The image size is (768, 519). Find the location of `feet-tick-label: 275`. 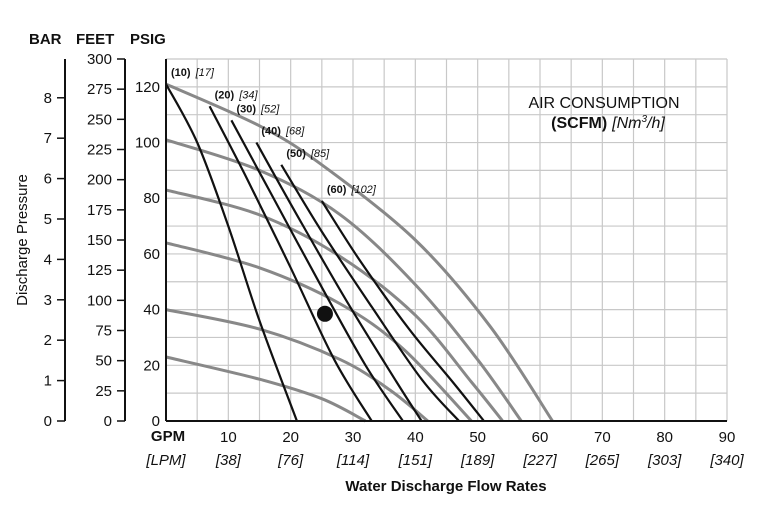

feet-tick-label: 275 is located at coordinates (99, 89).